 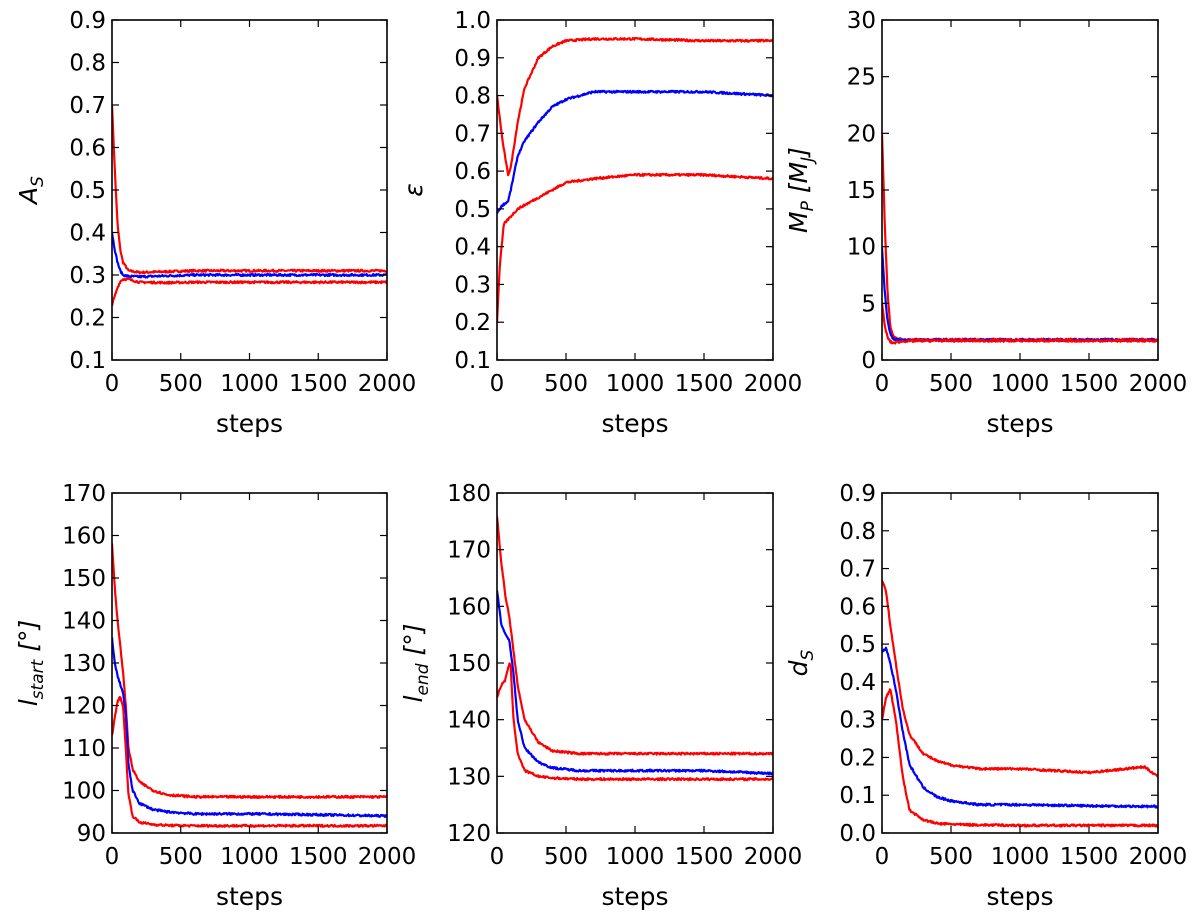 I want to click on y-tick-label: 20, so click(x=861, y=134).